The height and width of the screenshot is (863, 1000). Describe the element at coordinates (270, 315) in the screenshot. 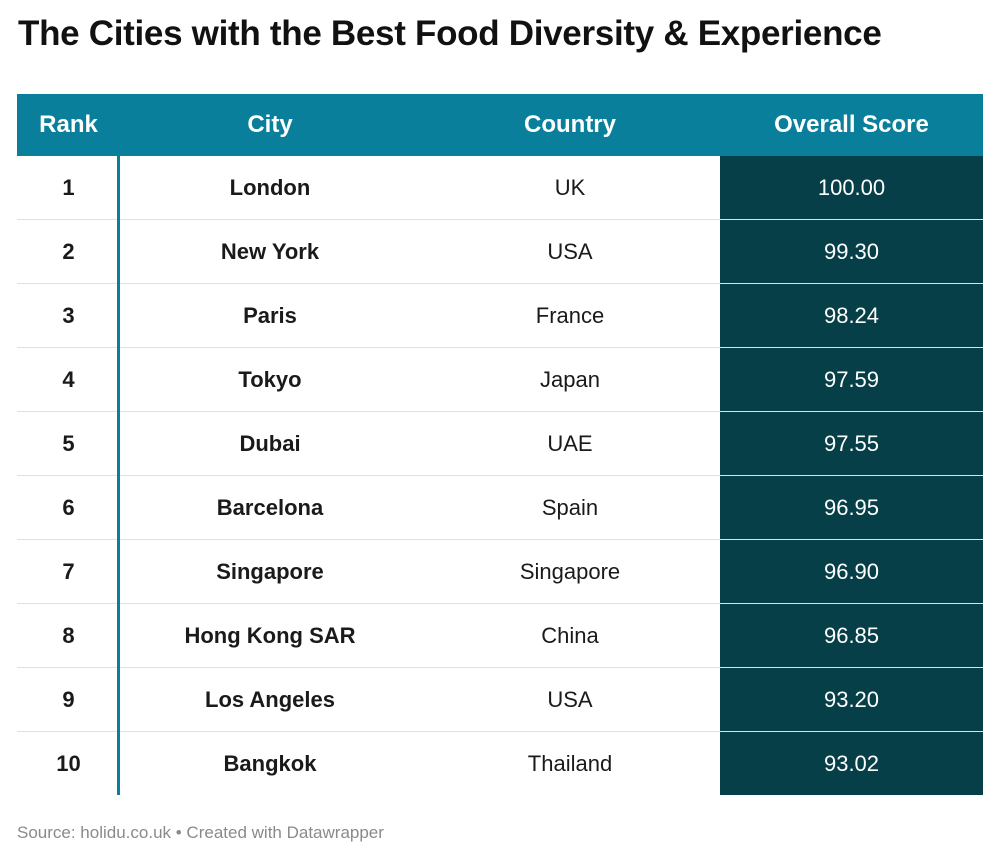

I see `city-cell: Paris` at that location.